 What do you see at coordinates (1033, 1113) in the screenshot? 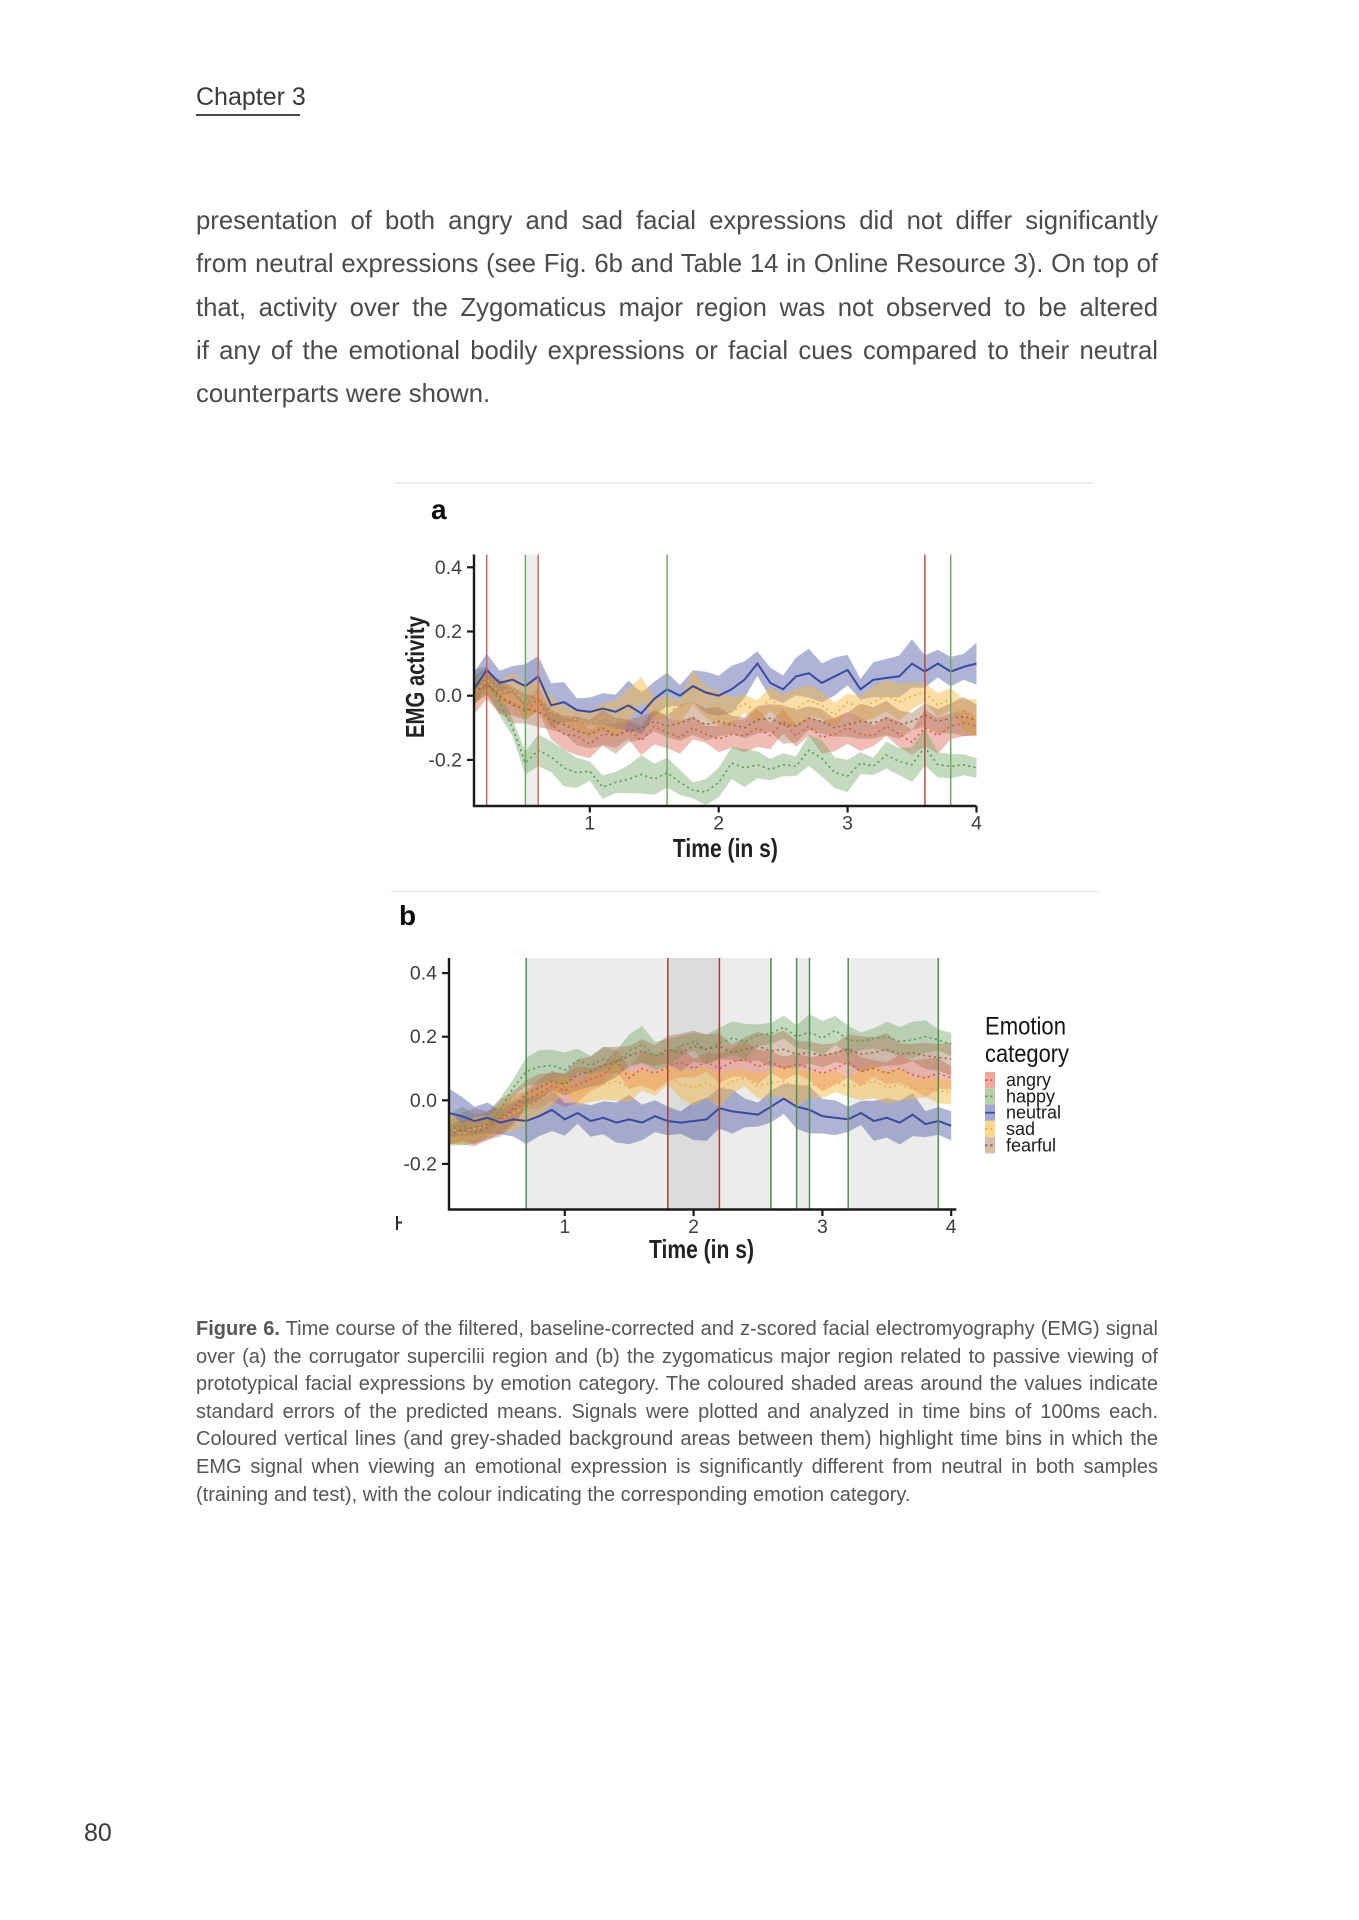
I see `svg-text: neutral` at bounding box center [1033, 1113].